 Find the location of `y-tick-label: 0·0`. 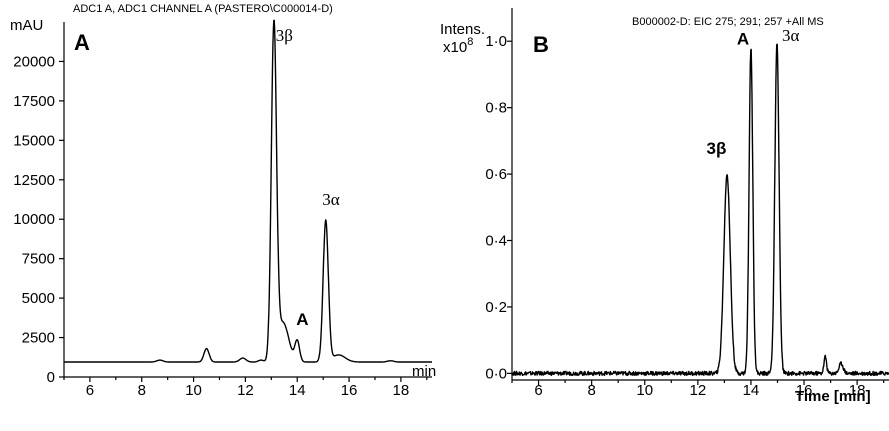

y-tick-label: 0·0 is located at coordinates (496, 373).